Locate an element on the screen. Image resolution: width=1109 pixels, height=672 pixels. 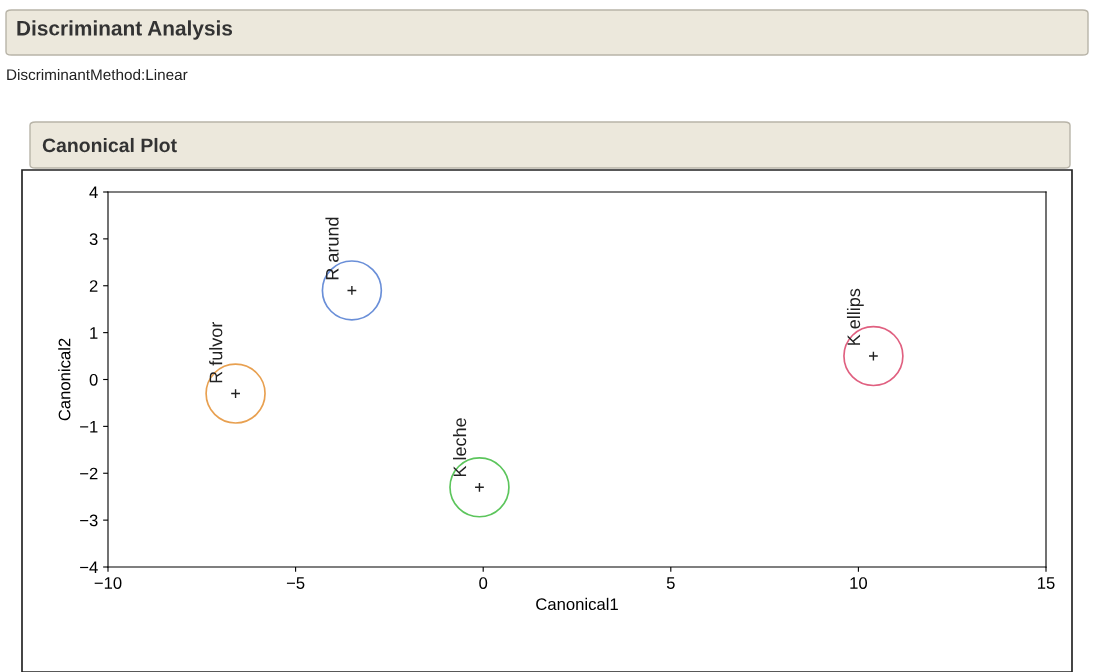
annotation: K ellips is located at coordinates (855, 316).